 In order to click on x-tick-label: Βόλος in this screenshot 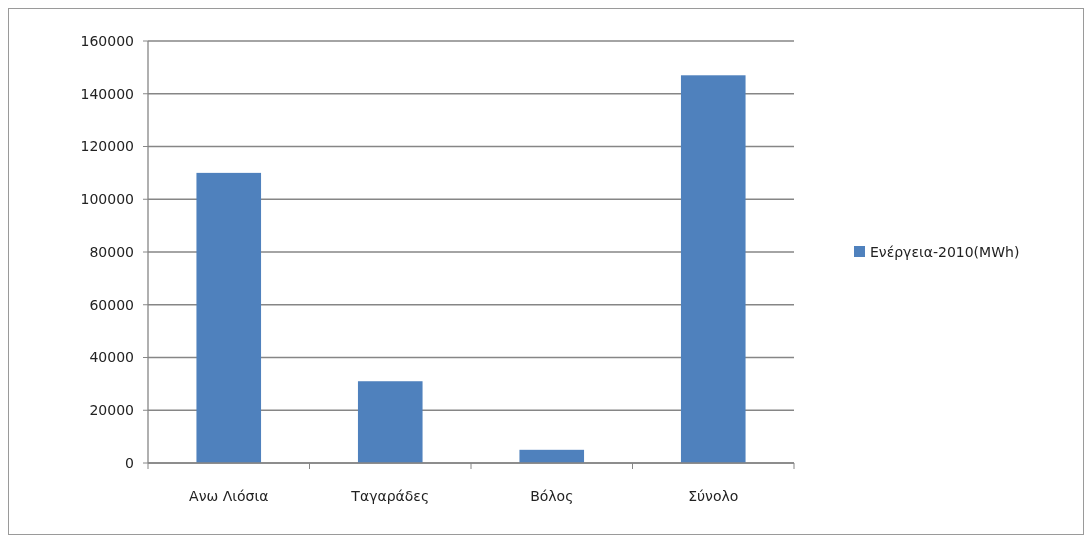, I will do `click(552, 496)`.